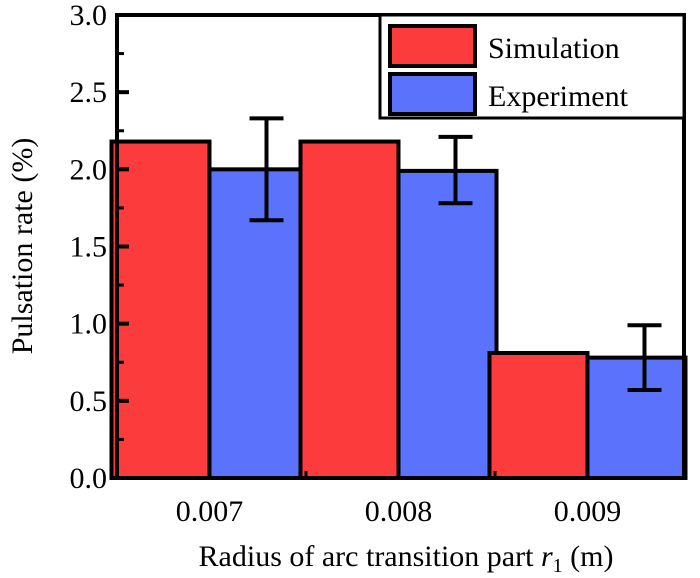  Describe the element at coordinates (349, 309) in the screenshot. I see `bar-simulation-0.008` at that location.